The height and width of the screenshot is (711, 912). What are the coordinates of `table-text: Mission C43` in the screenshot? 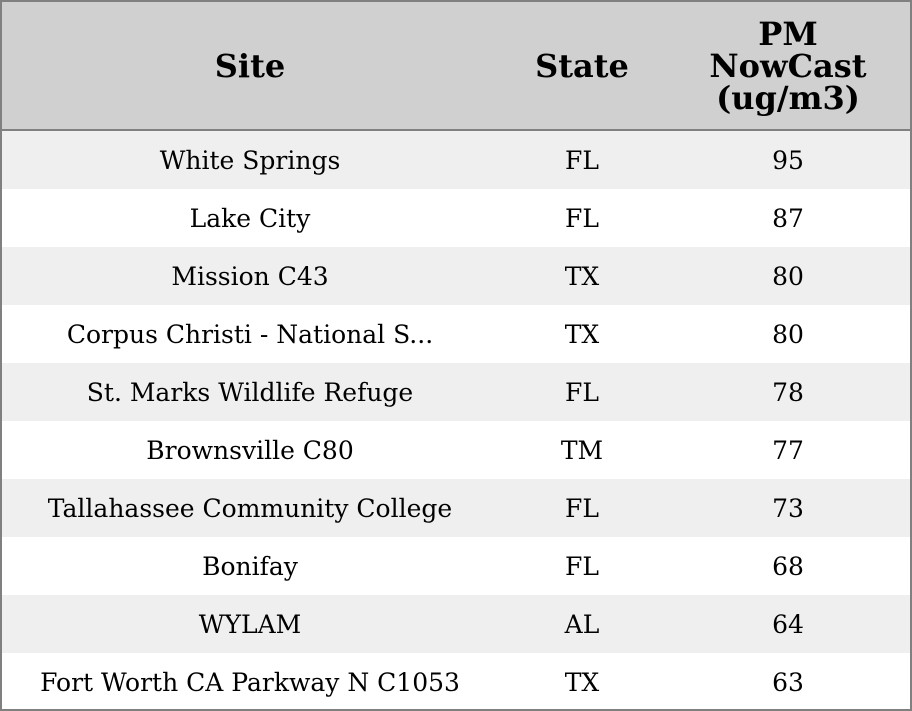 It's located at (250, 276).